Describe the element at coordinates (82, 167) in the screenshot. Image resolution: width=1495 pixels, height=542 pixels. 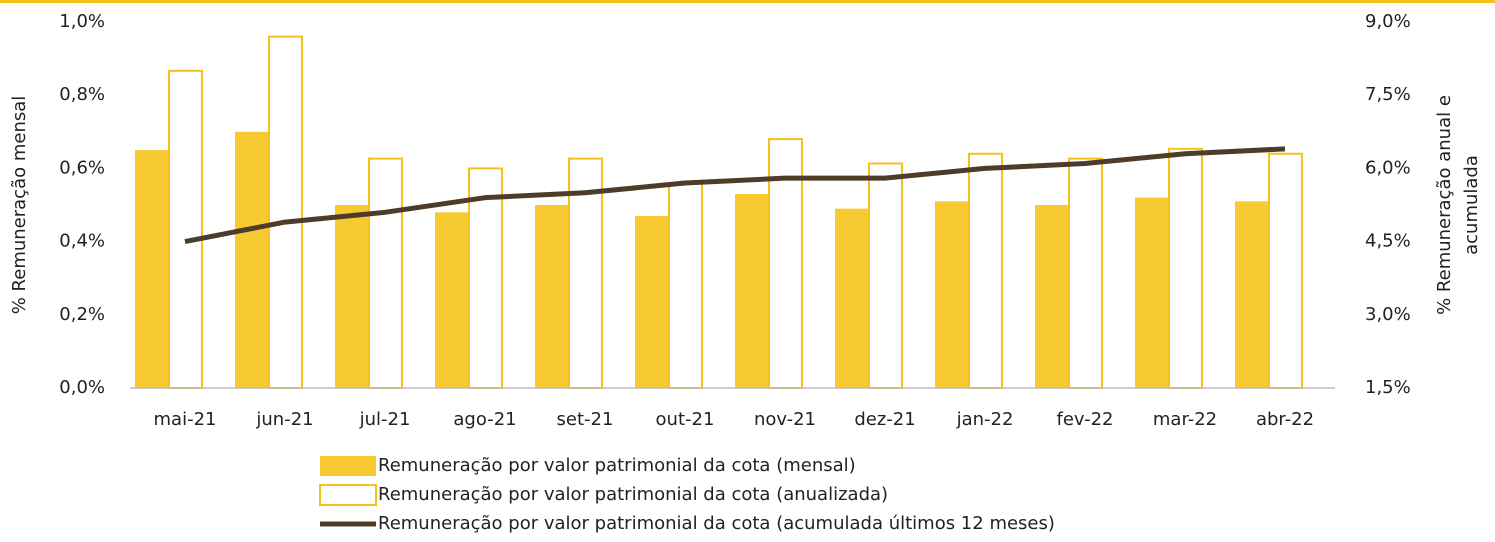
I see `y-tick-label: 0,6%` at that location.